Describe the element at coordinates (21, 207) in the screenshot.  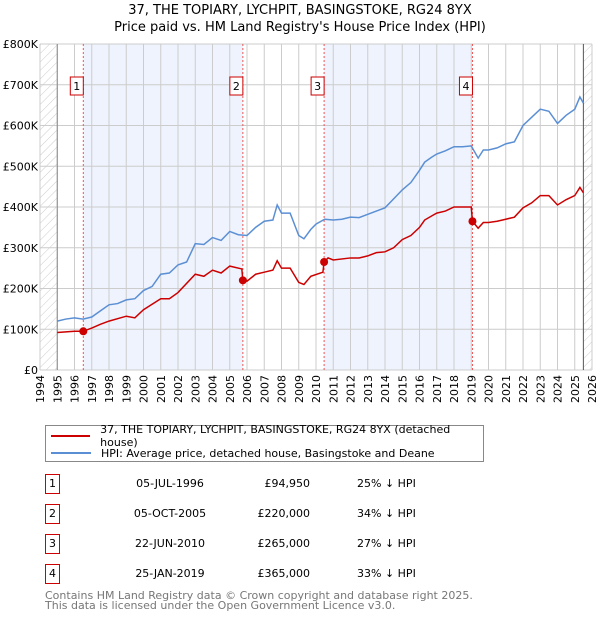
I see `y-tick-label: £400K` at that location.